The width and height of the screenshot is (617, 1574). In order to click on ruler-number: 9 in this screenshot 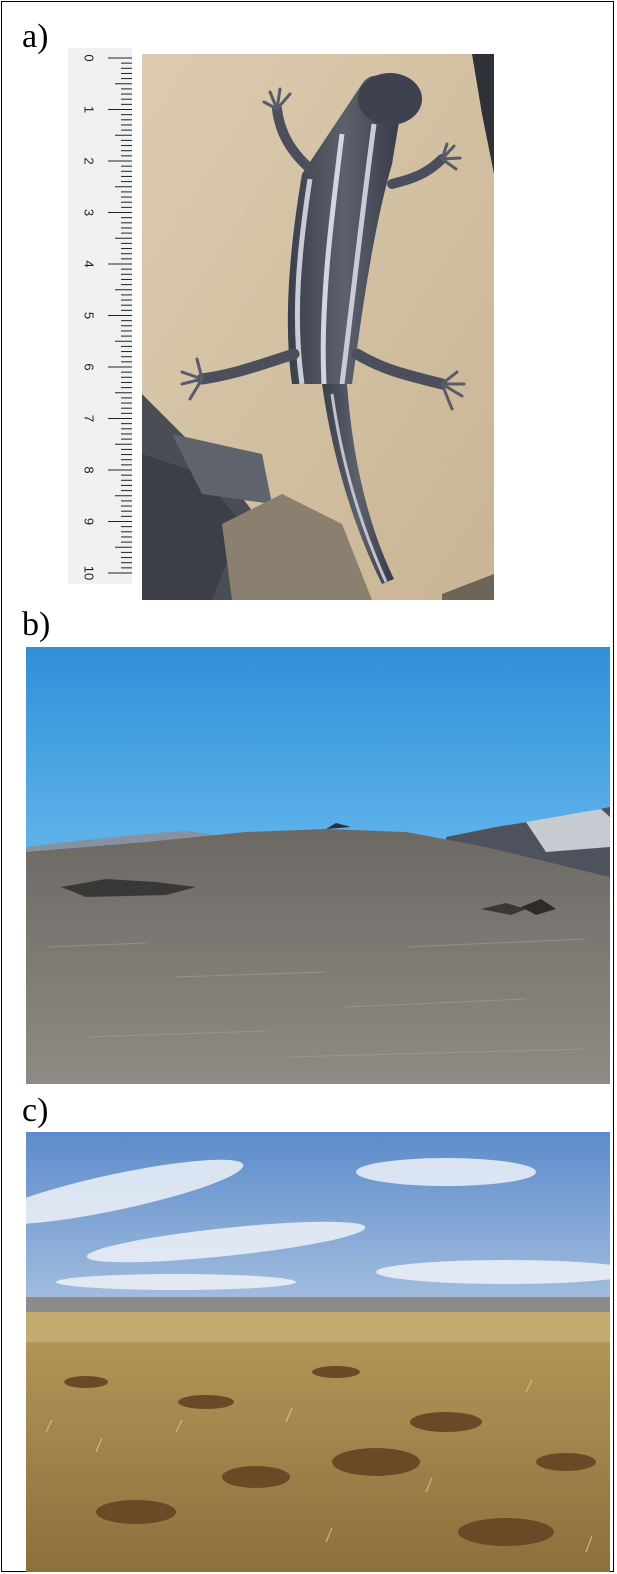, I will do `click(89, 521)`.